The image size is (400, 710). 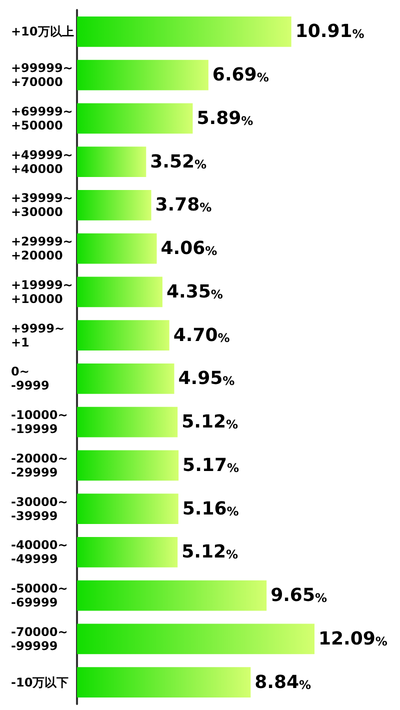 I want to click on data-label: 4.95%, so click(x=206, y=379).